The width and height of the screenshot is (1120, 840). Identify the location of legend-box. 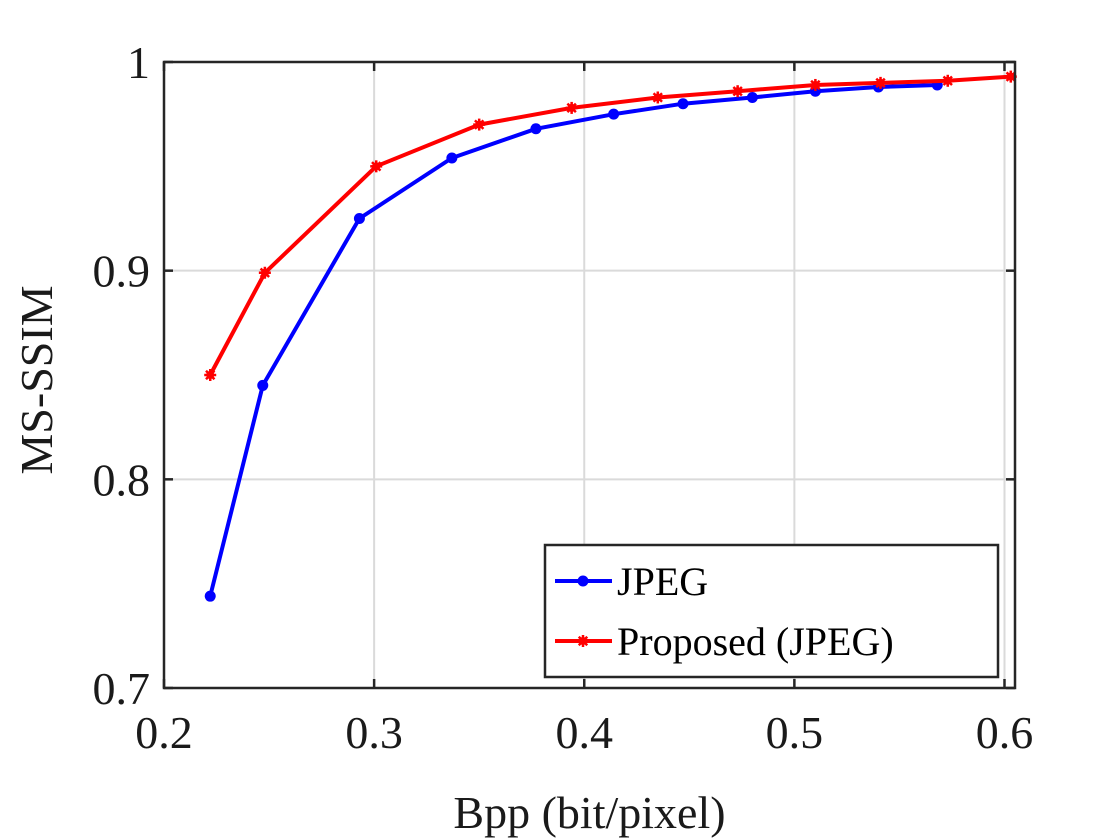
(771, 611).